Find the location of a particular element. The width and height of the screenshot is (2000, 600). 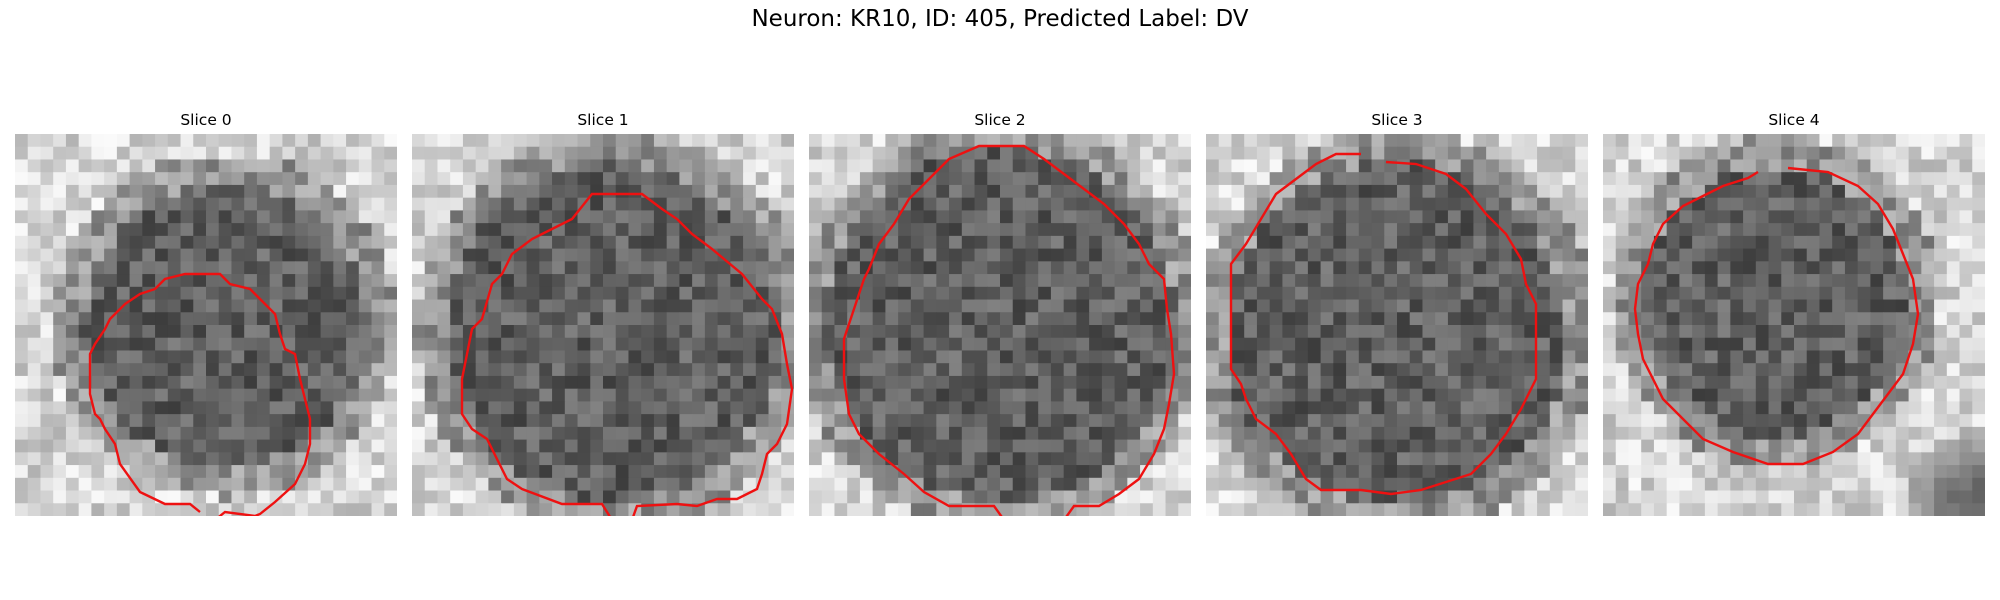

slice-panel-2: Slice 2 is located at coordinates (1000, 312).